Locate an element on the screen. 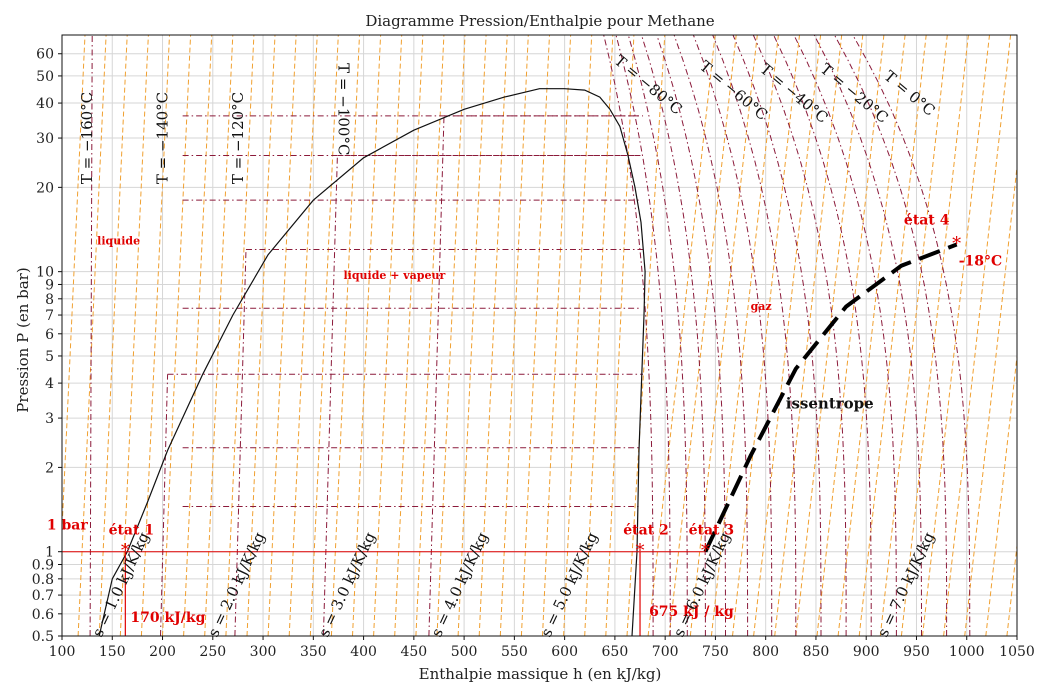 The height and width of the screenshot is (690, 1038). x-tick-label: 750 is located at coordinates (715, 652).